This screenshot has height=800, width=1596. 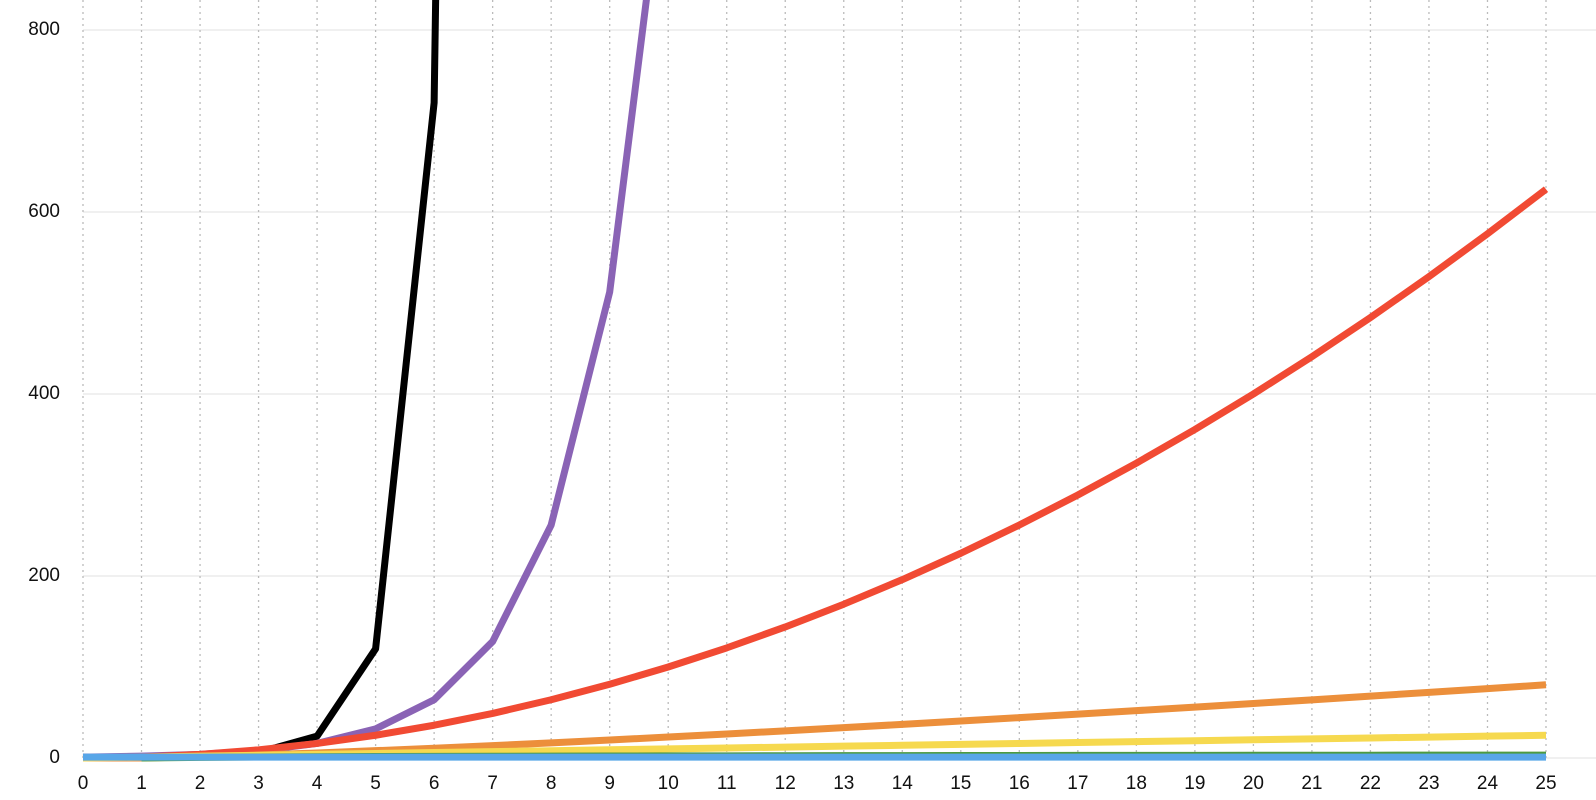 I want to click on x-tick-label: 24, so click(x=1488, y=783).